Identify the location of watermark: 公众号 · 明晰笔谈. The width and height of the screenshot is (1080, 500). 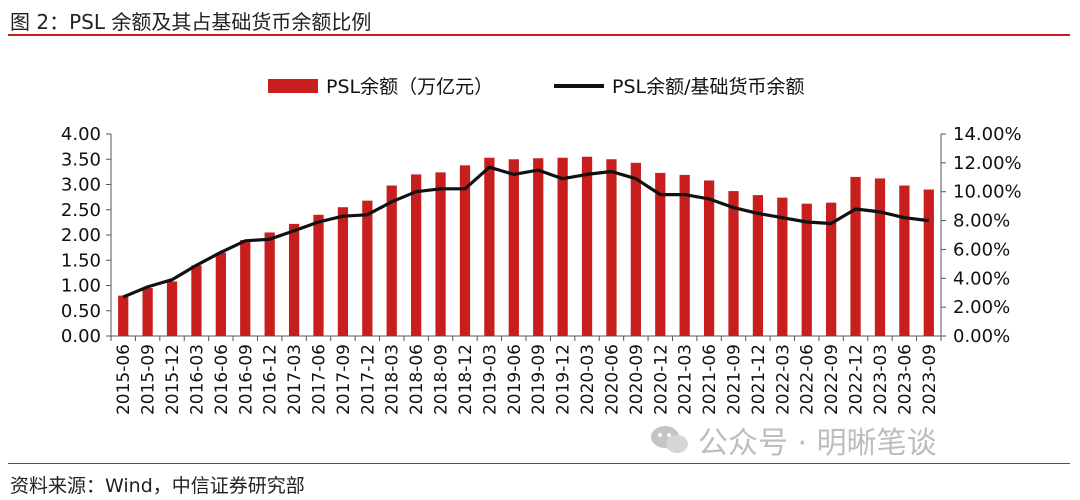
(793, 440).